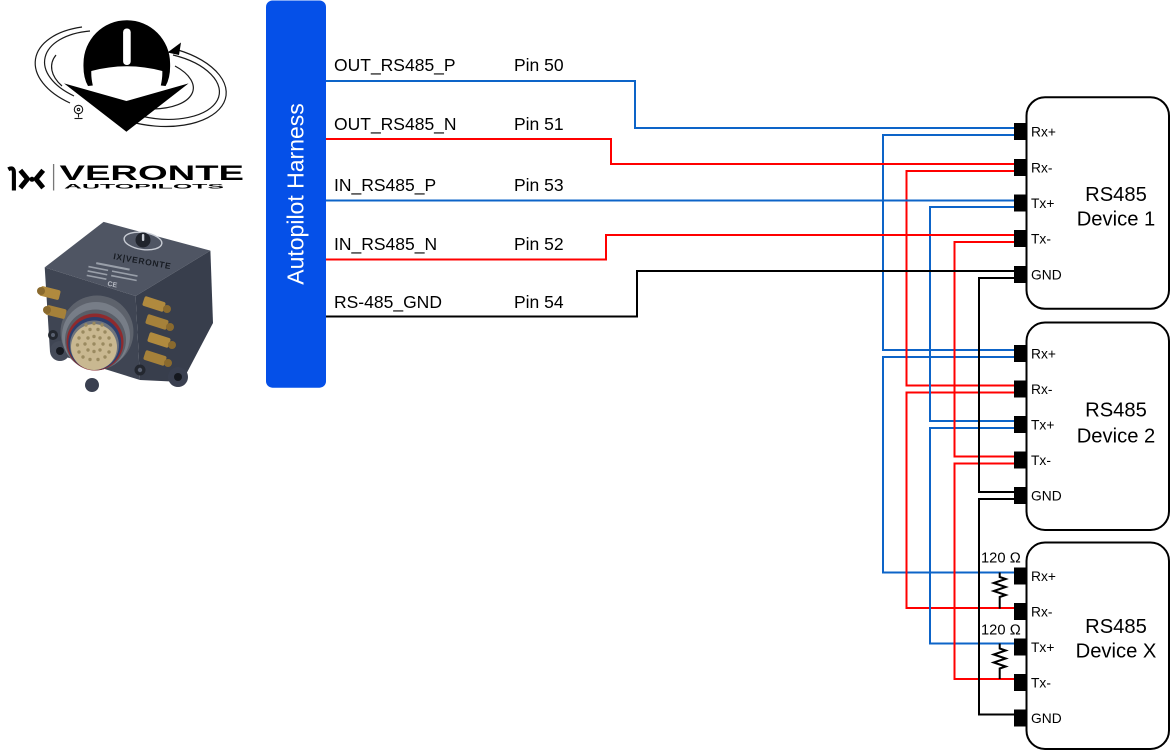 The image size is (1173, 754). I want to click on svg-text: Pin 51, so click(539, 124).